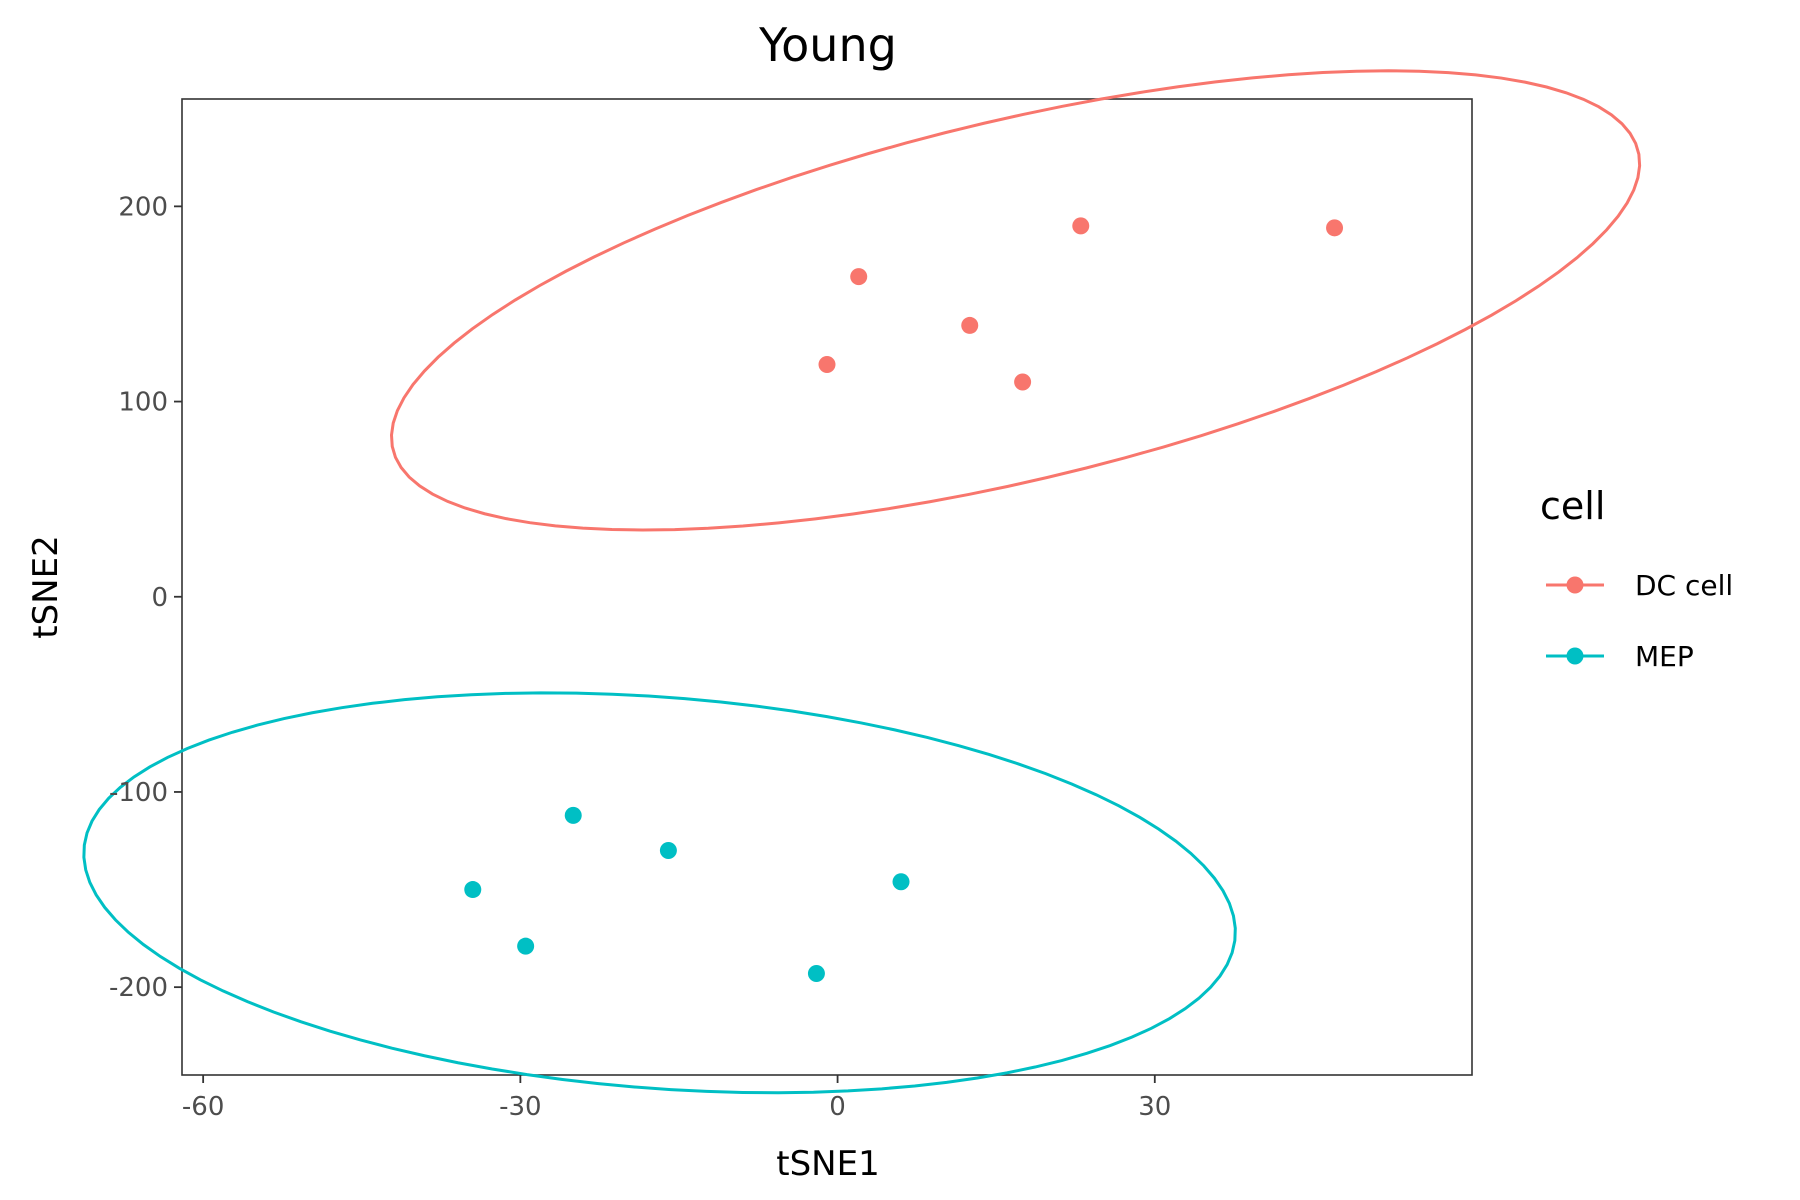  Describe the element at coordinates (827, 1164) in the screenshot. I see `x-axis-title: tSNE1` at that location.